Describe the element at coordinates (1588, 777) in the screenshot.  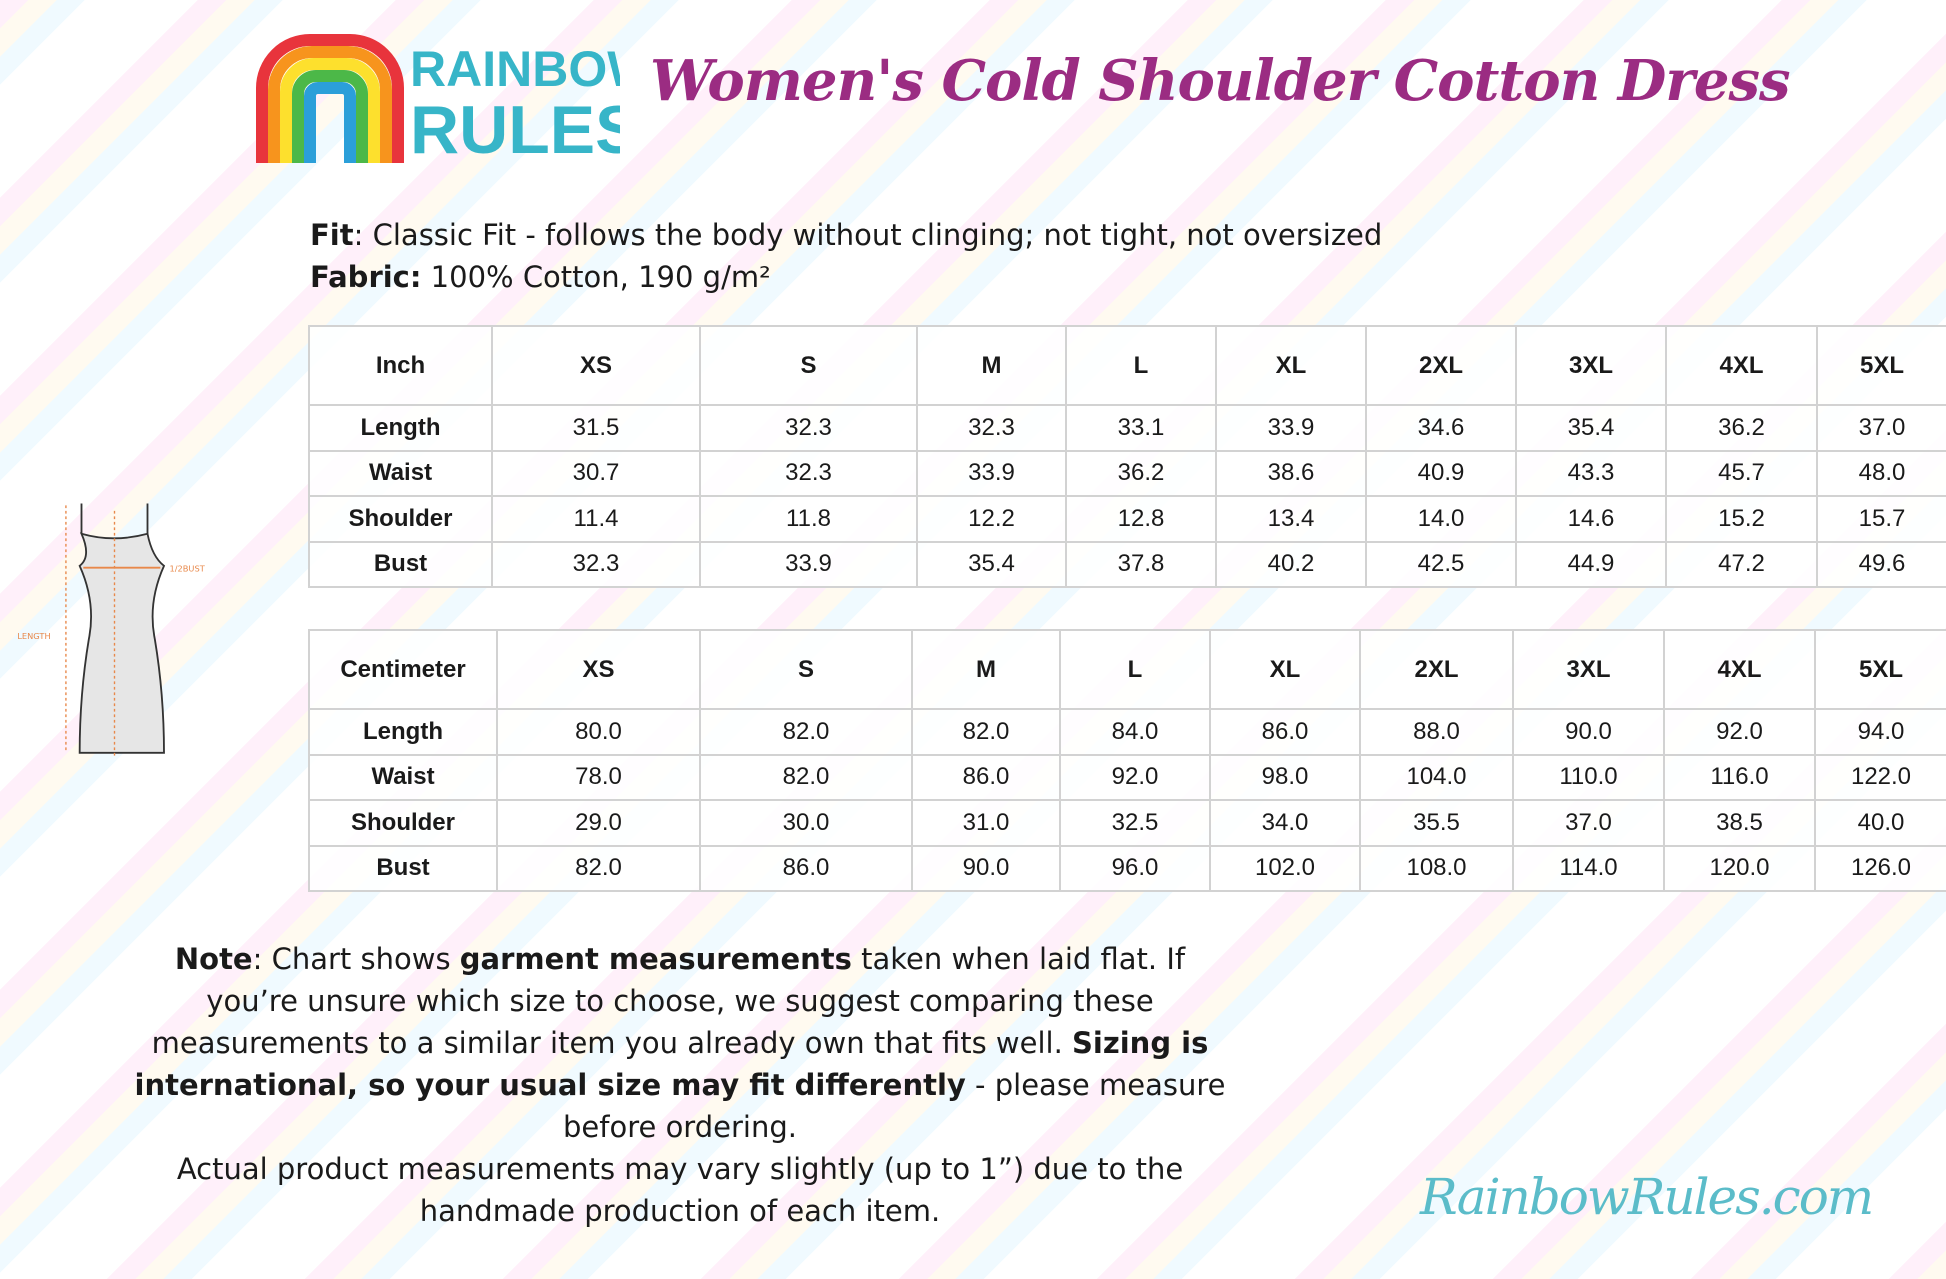
I see `table-cell: 110.0` at that location.